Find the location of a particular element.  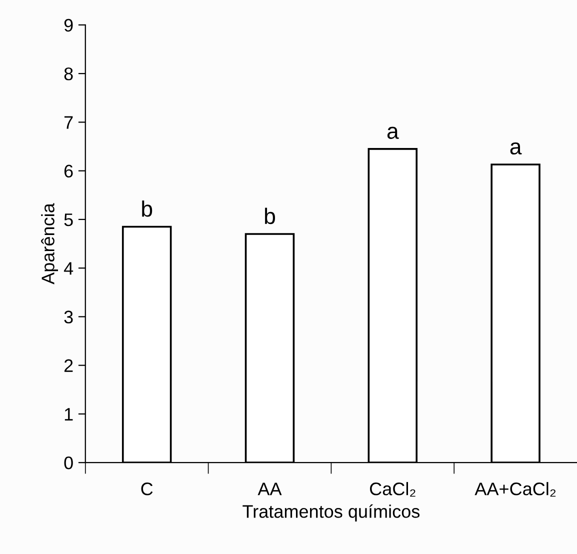

x-tick-label: AA is located at coordinates (270, 489).